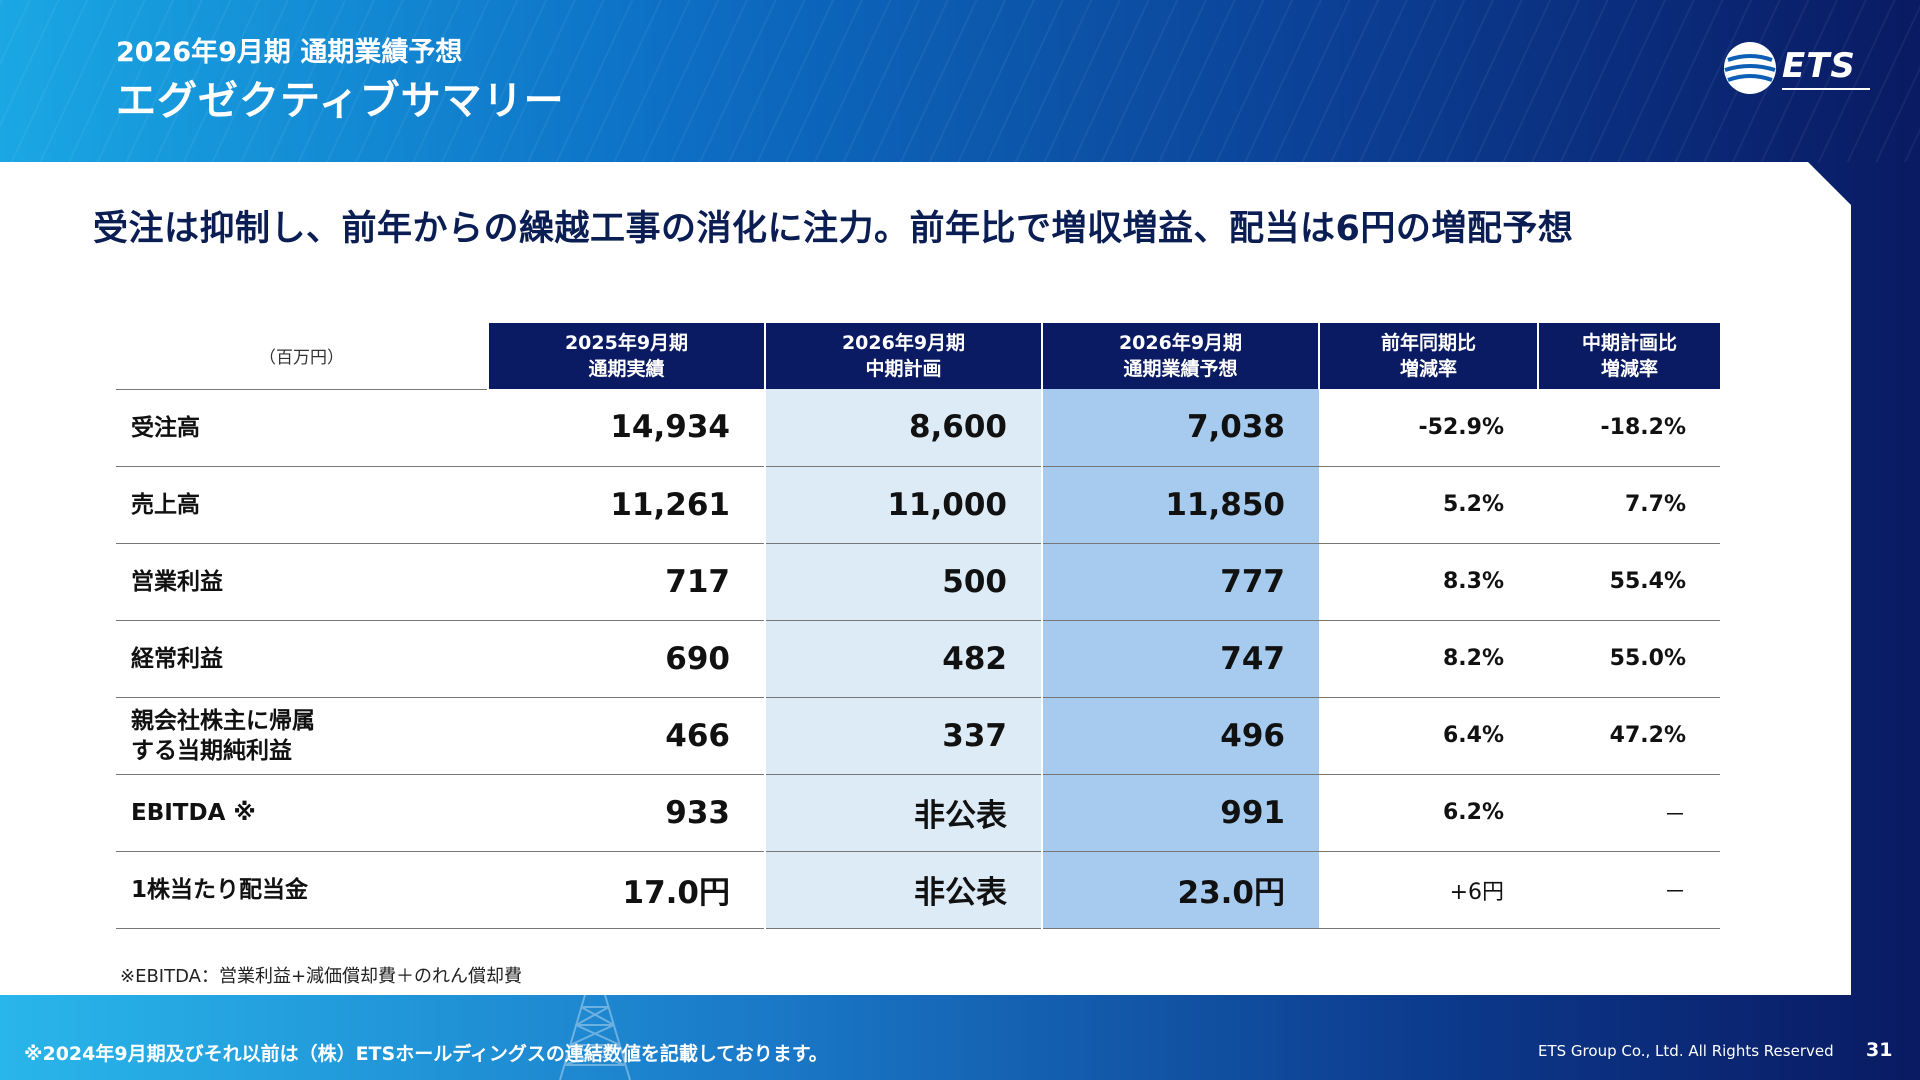 The image size is (1920, 1080). What do you see at coordinates (1180, 356) in the screenshot?
I see `column-header: 2026年9月期 通期業績予想` at bounding box center [1180, 356].